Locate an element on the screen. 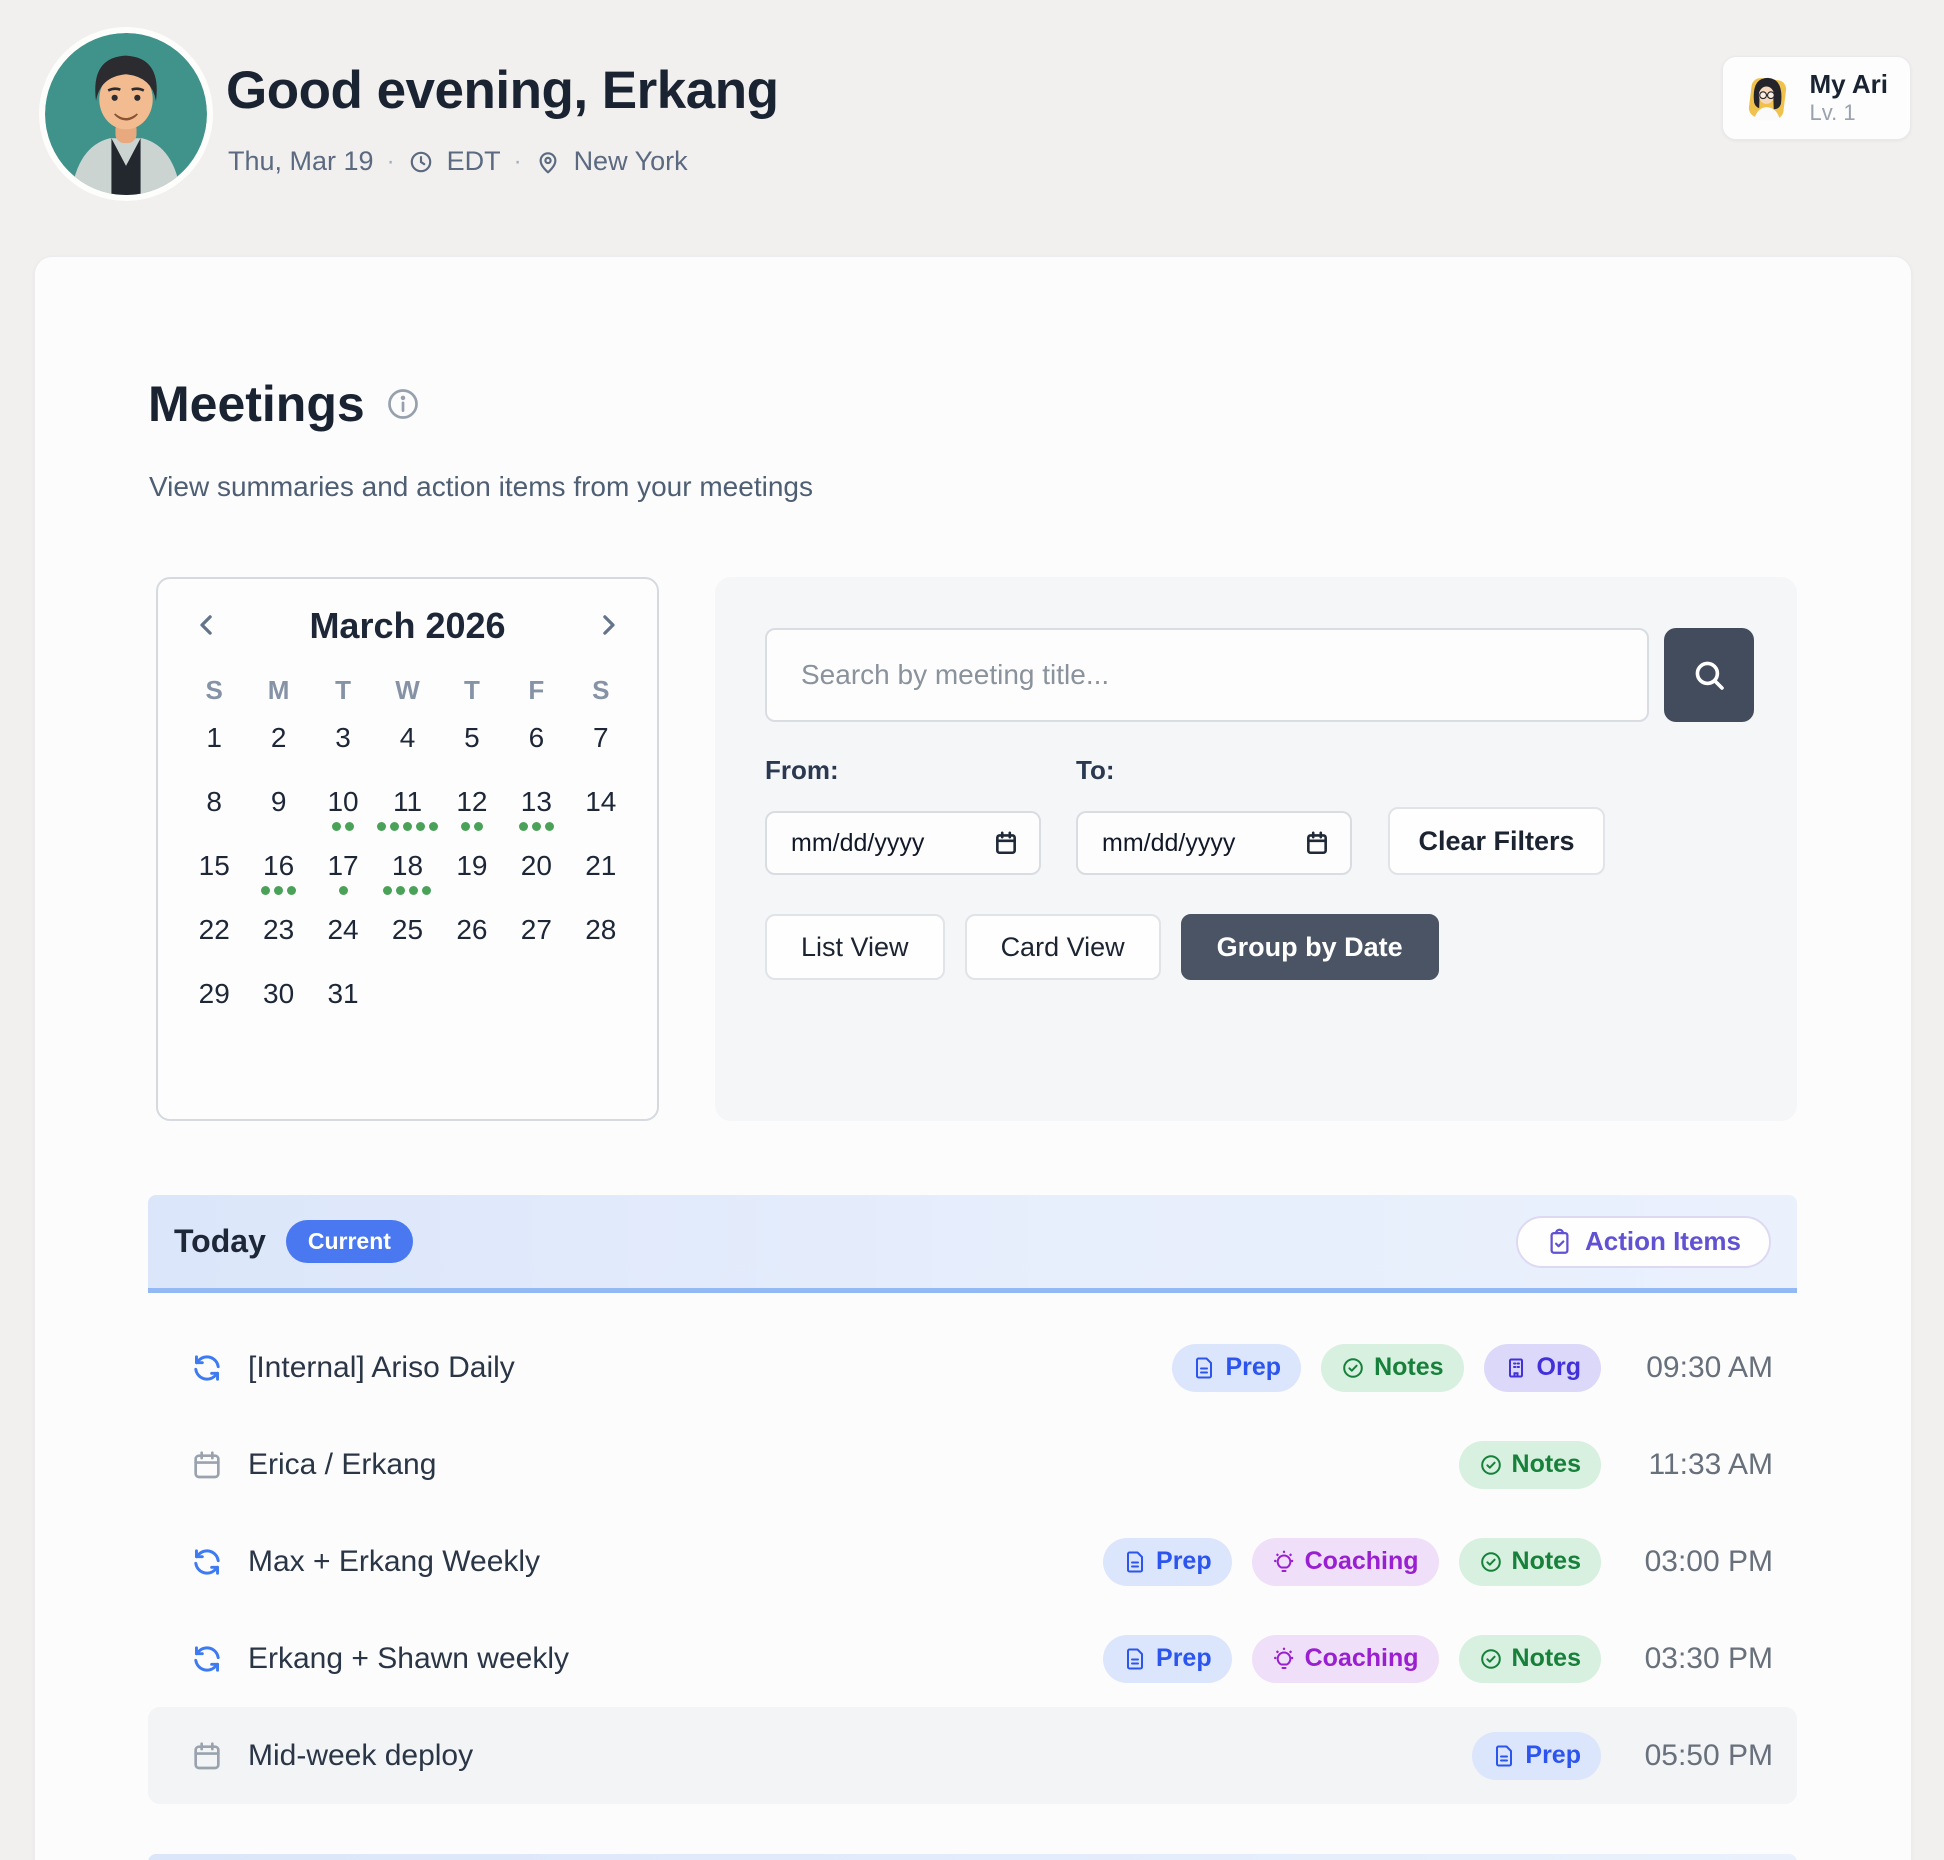 The height and width of the screenshot is (1860, 1944). calendar-day: 10 is located at coordinates (343, 809).